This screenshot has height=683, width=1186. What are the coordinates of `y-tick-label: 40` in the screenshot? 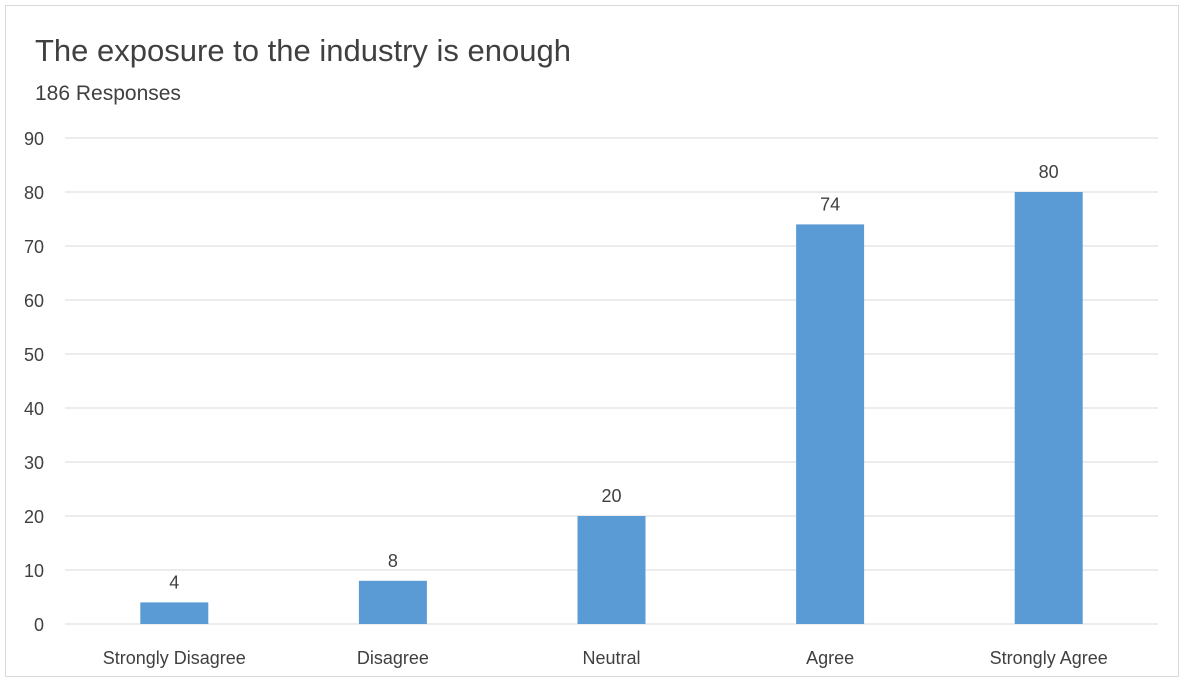 It's located at (34, 409).